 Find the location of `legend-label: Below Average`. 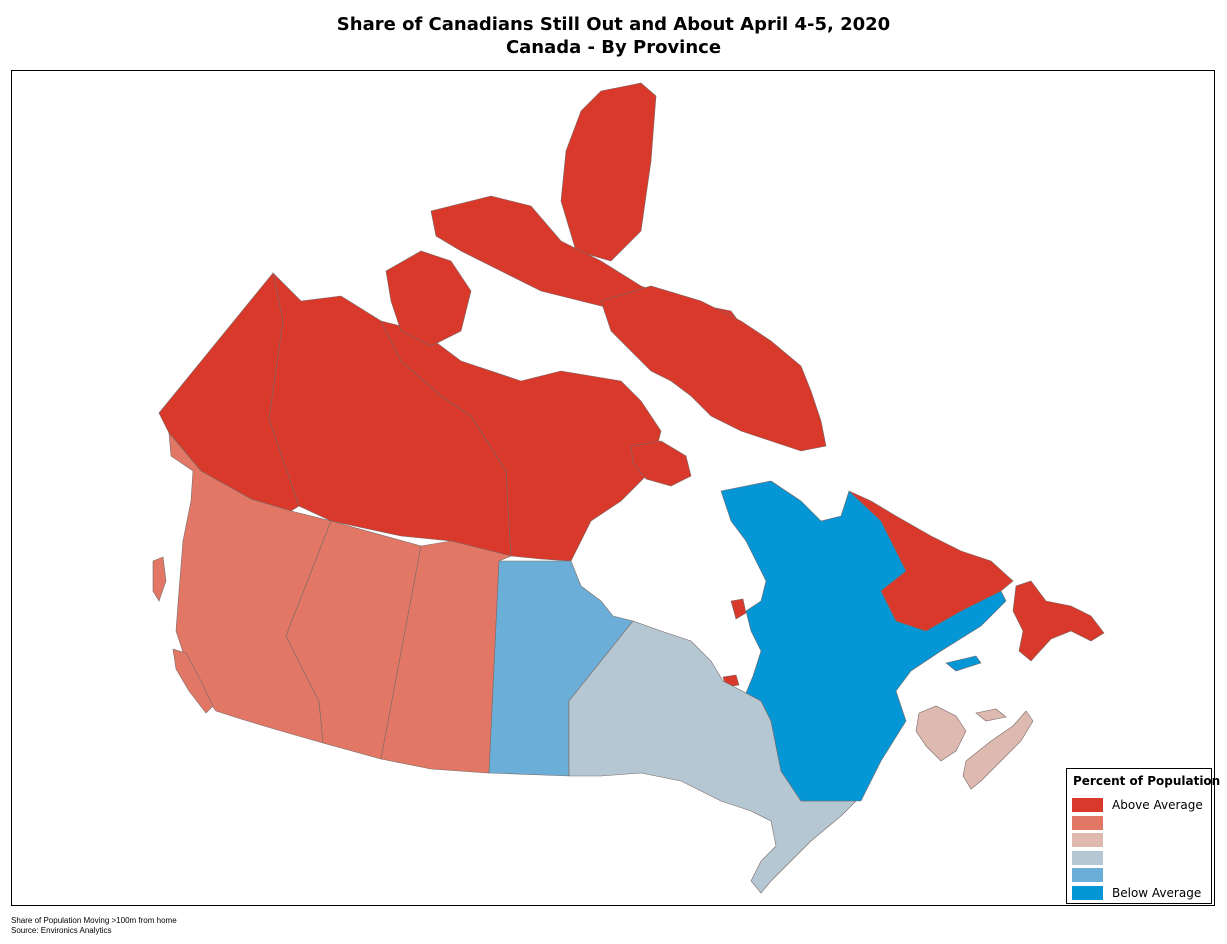

legend-label: Below Average is located at coordinates (1157, 893).